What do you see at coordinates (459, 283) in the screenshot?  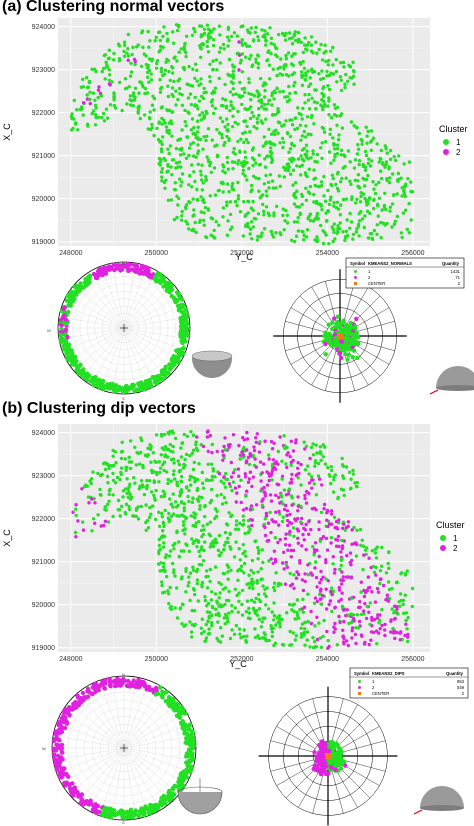 I see `table-cell-quantity: 2` at bounding box center [459, 283].